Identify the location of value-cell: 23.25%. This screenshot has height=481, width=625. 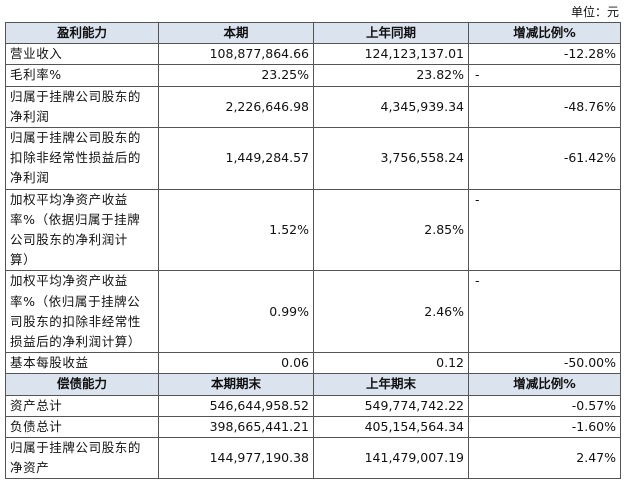
(236, 75).